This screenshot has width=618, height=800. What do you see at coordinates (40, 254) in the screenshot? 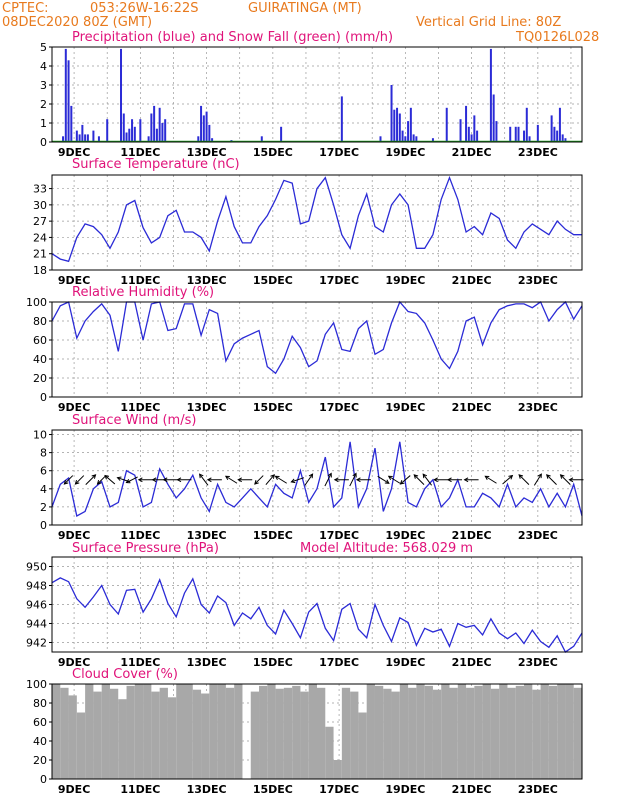
I see `temperature-ytick-label: 21` at bounding box center [40, 254].